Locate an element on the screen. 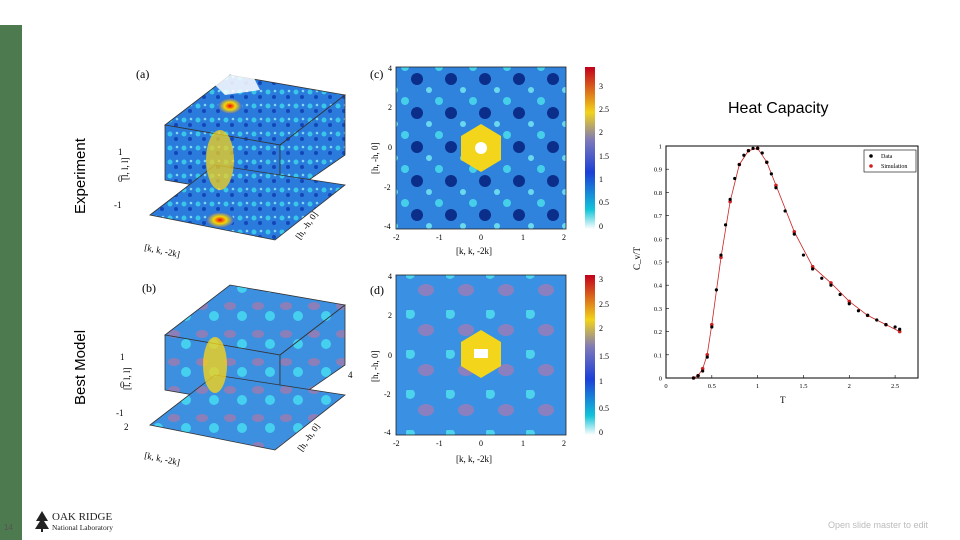 The image size is (960, 540). panel-c-x-ticks: -2 -1 0 1 2 is located at coordinates (479, 237).